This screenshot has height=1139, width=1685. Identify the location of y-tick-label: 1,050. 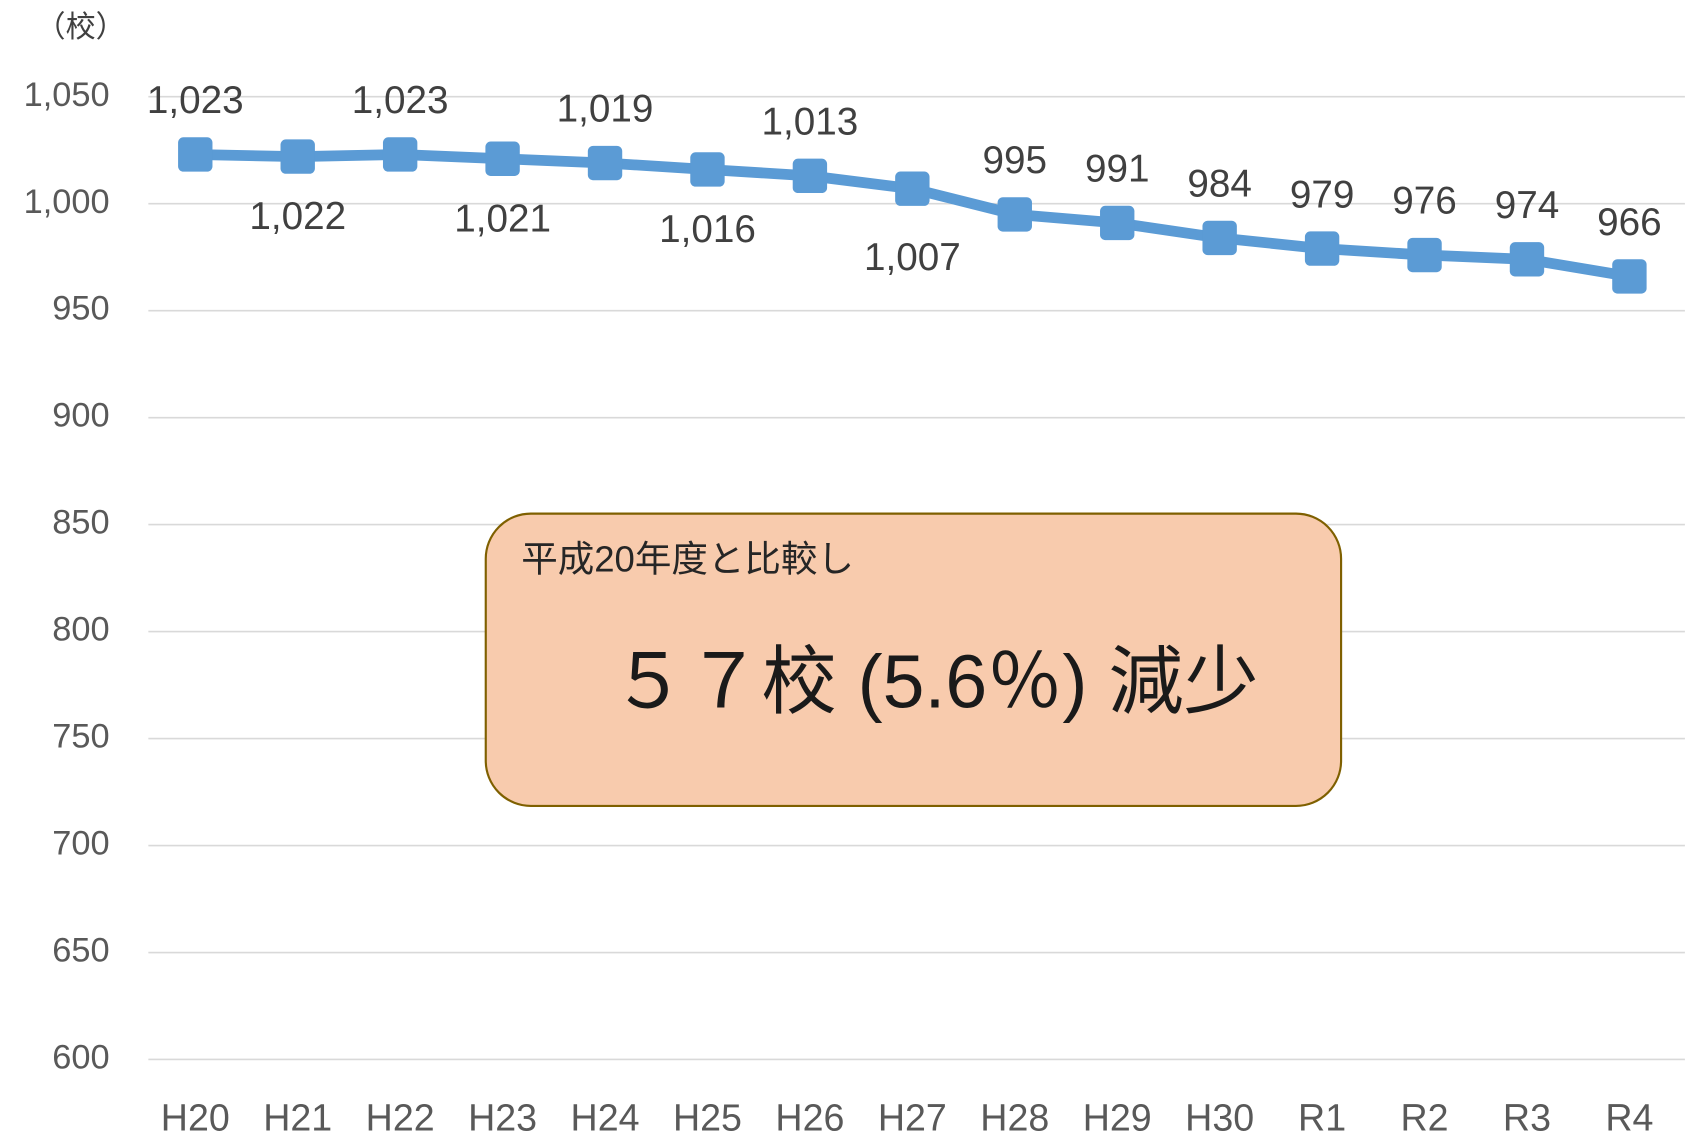
(67, 95).